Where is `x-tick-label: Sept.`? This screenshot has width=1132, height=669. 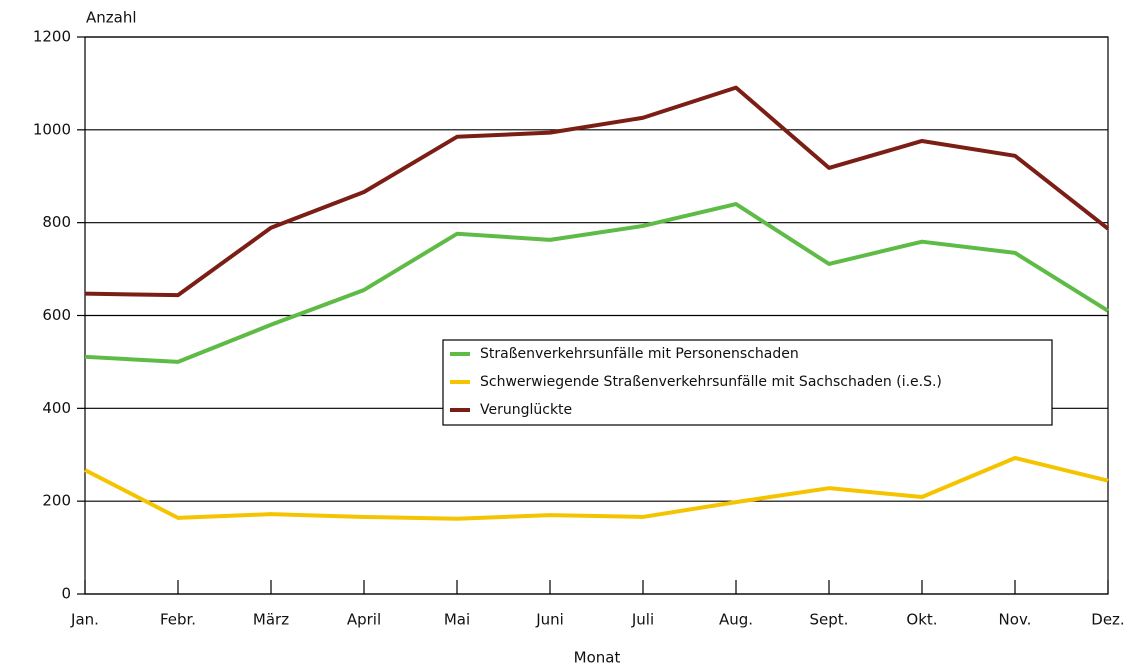
x-tick-label: Sept. is located at coordinates (829, 620).